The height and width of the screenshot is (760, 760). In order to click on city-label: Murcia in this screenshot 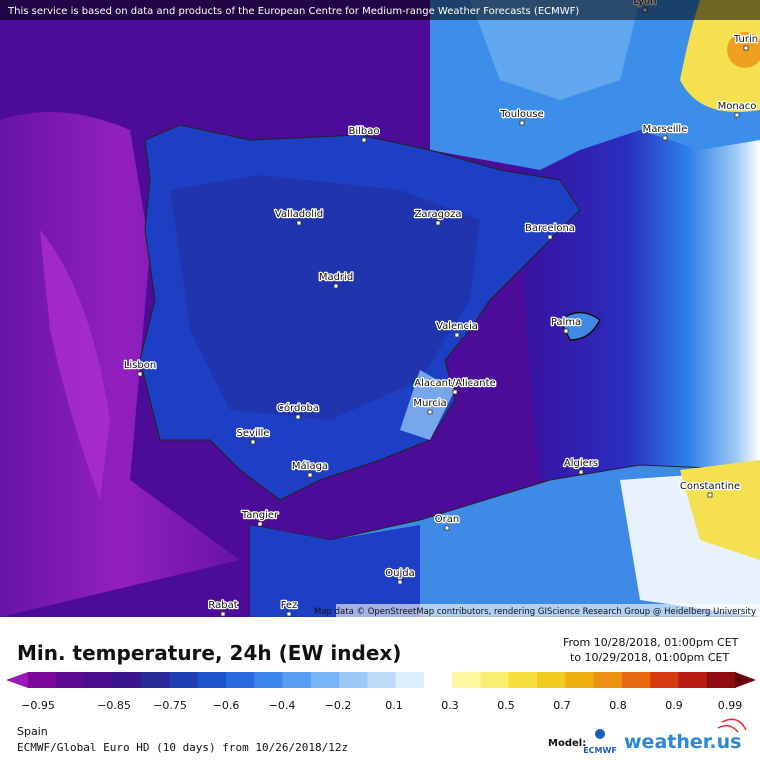, I will do `click(429, 403)`.